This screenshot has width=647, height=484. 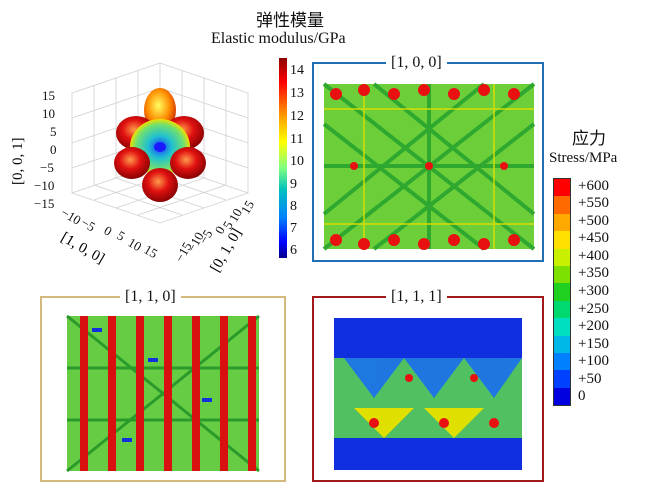 What do you see at coordinates (293, 185) in the screenshot?
I see `colorbar-tick: 9` at bounding box center [293, 185].